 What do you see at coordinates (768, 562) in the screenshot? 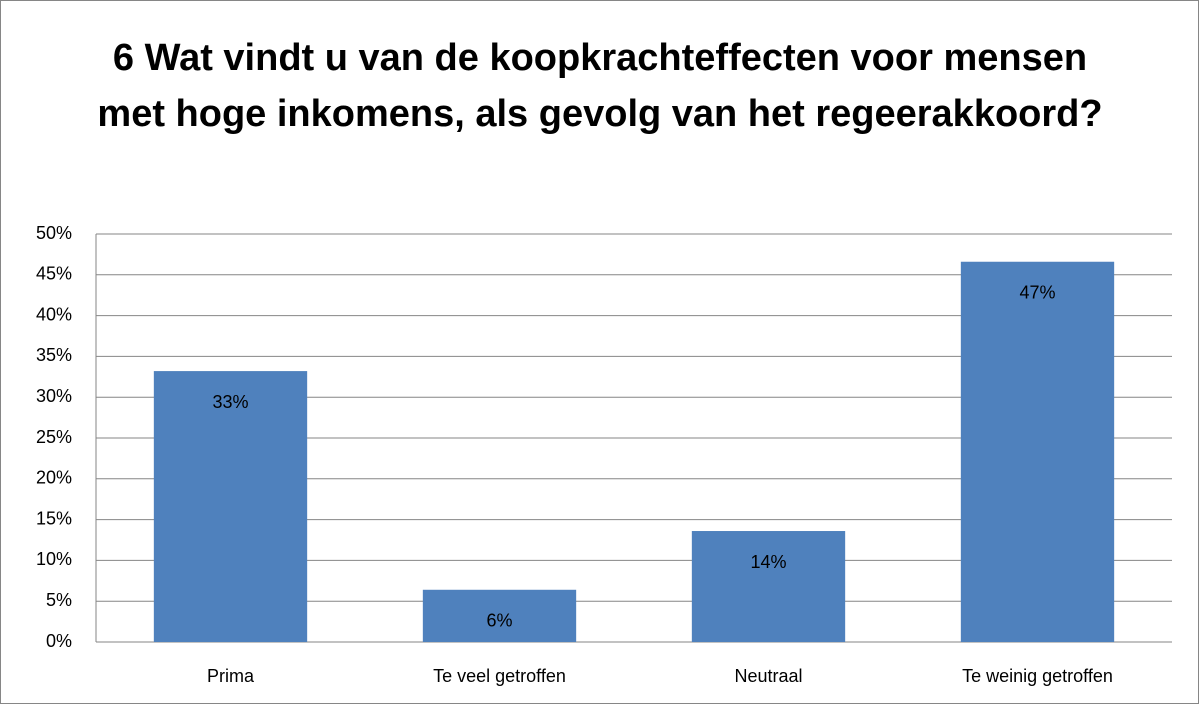
I see `data-label: 14%` at bounding box center [768, 562].